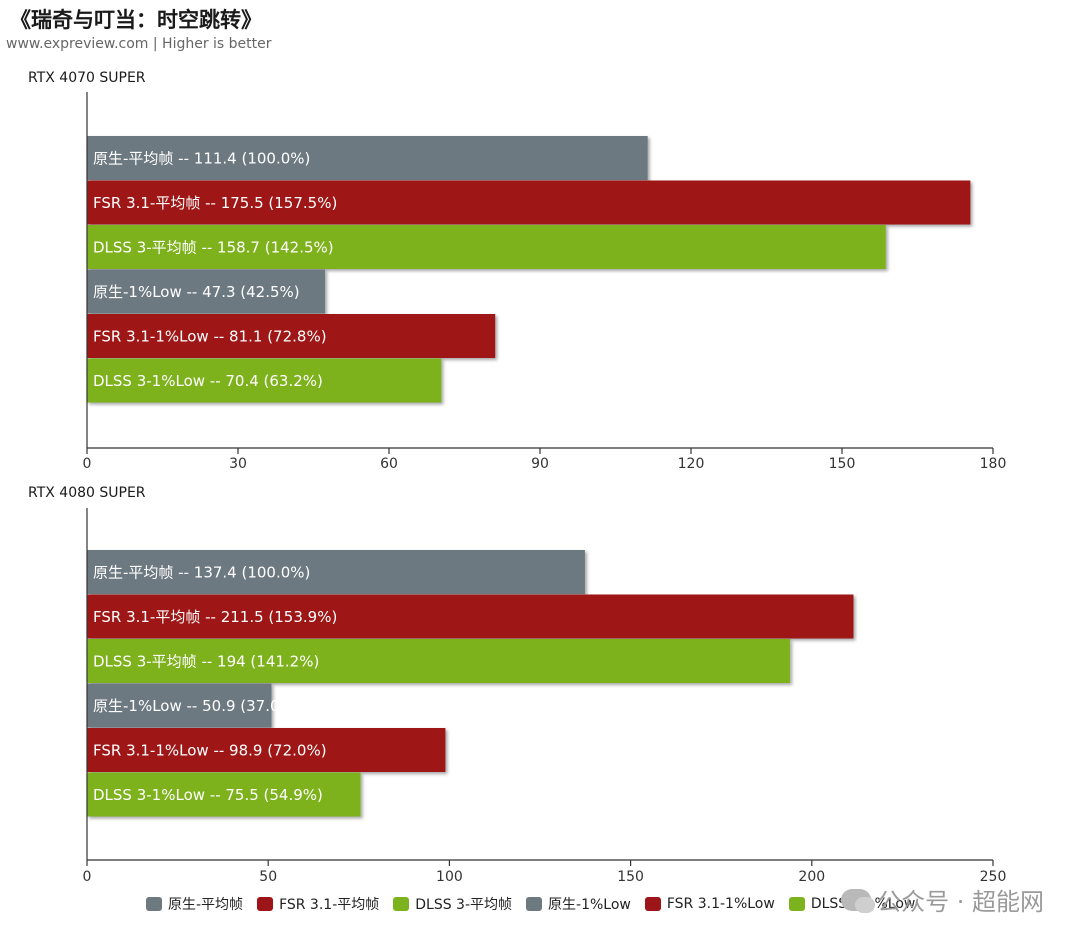 The height and width of the screenshot is (939, 1080). Describe the element at coordinates (858, 900) in the screenshot. I see `wechat-icon` at that location.